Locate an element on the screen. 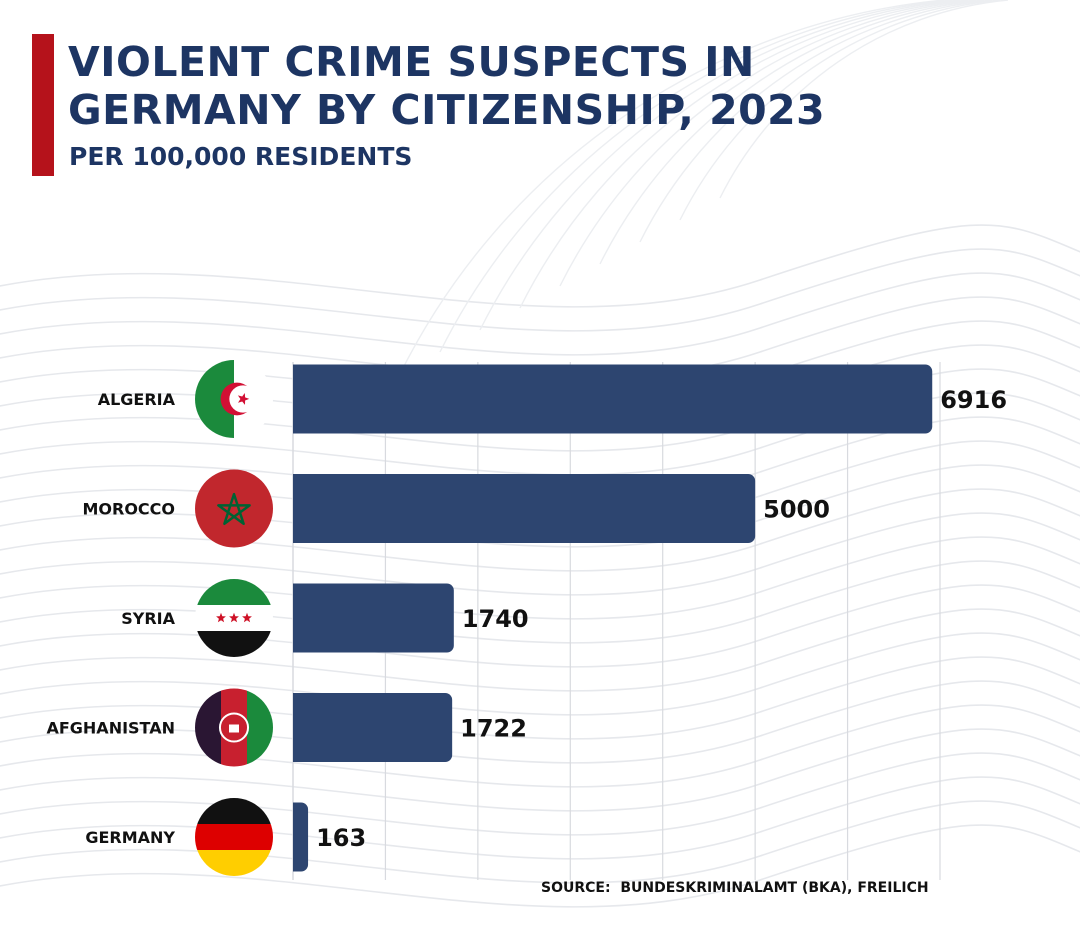 The image size is (1080, 937). bar-algeria is located at coordinates (613, 399).